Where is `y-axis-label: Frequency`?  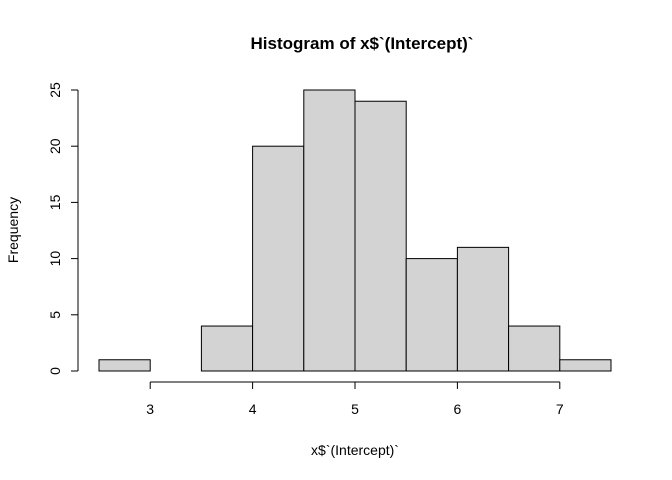
y-axis-label: Frequency is located at coordinates (13, 230).